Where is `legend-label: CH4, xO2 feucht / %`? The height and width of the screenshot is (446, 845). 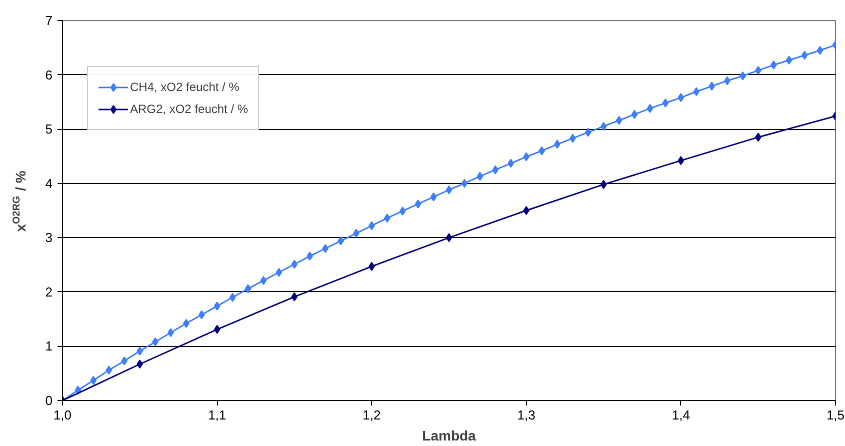 legend-label: CH4, xO2 feucht / % is located at coordinates (185, 87).